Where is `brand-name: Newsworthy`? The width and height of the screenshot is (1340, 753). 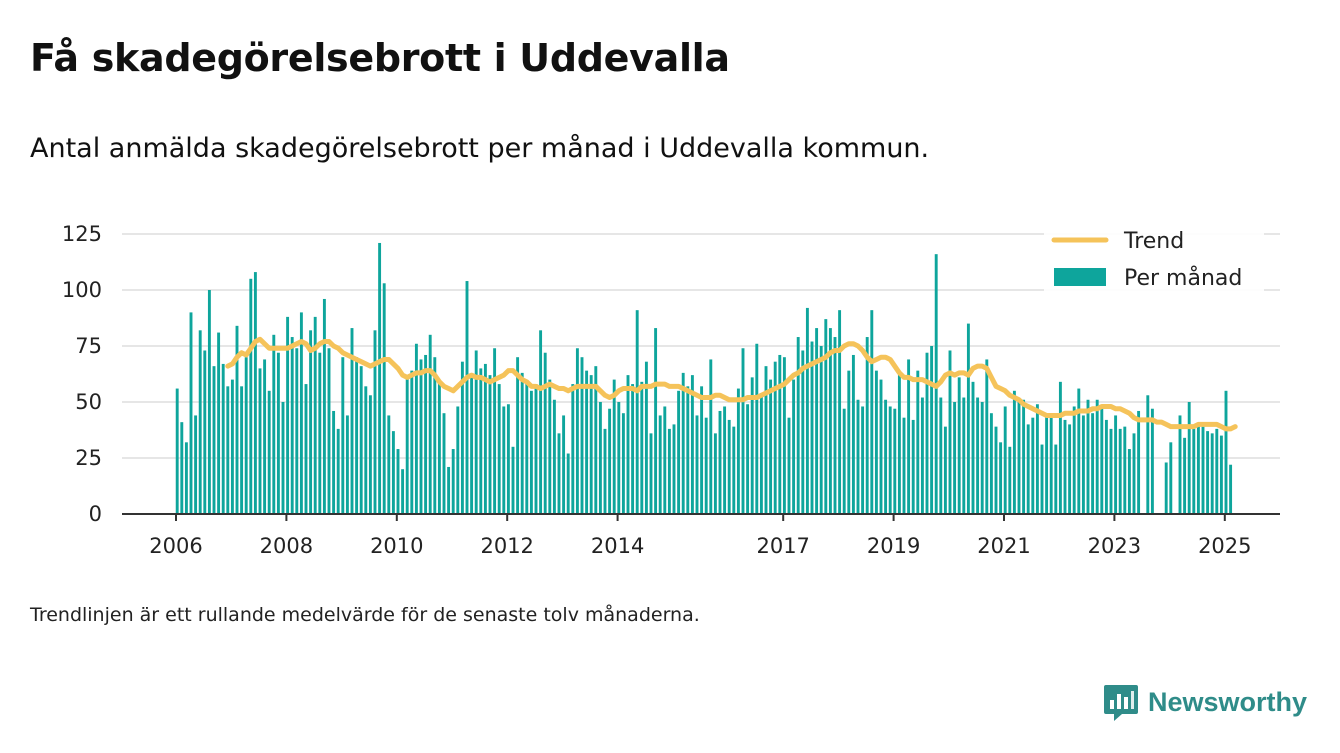 brand-name: Newsworthy is located at coordinates (1228, 701).